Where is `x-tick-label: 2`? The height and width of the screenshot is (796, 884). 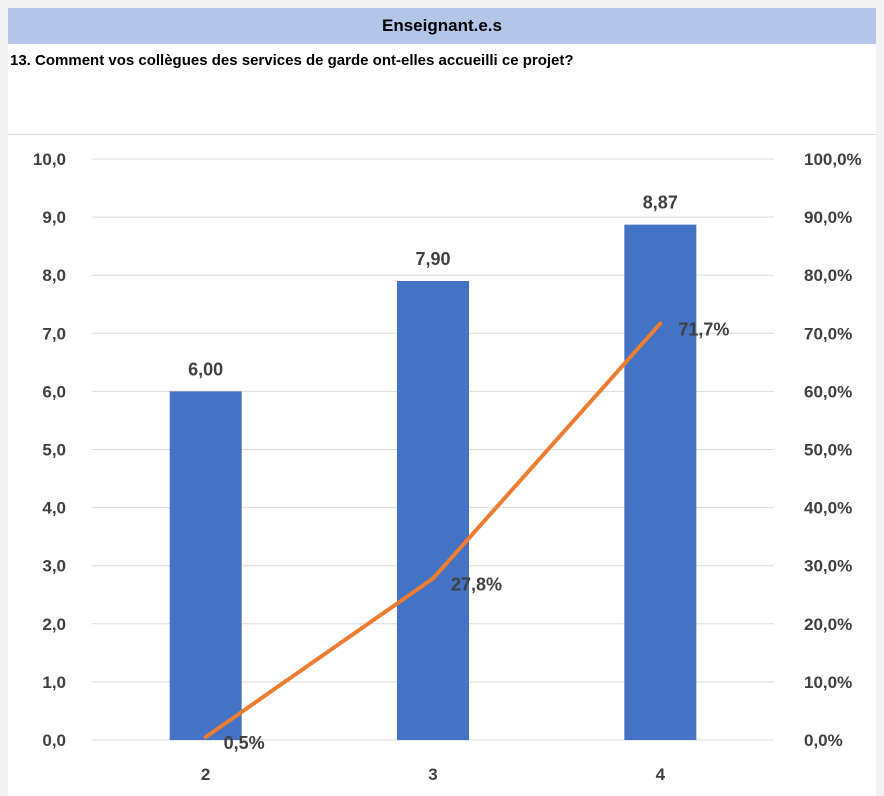 x-tick-label: 2 is located at coordinates (205, 774).